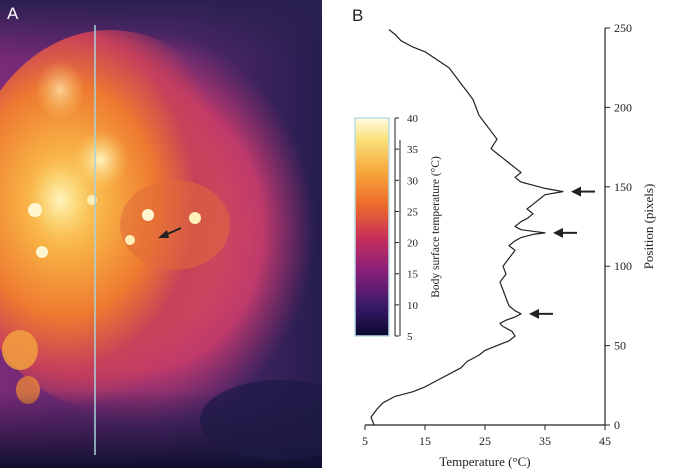  Describe the element at coordinates (410, 337) in the screenshot. I see `colorbar-tick-label: 5` at that location.